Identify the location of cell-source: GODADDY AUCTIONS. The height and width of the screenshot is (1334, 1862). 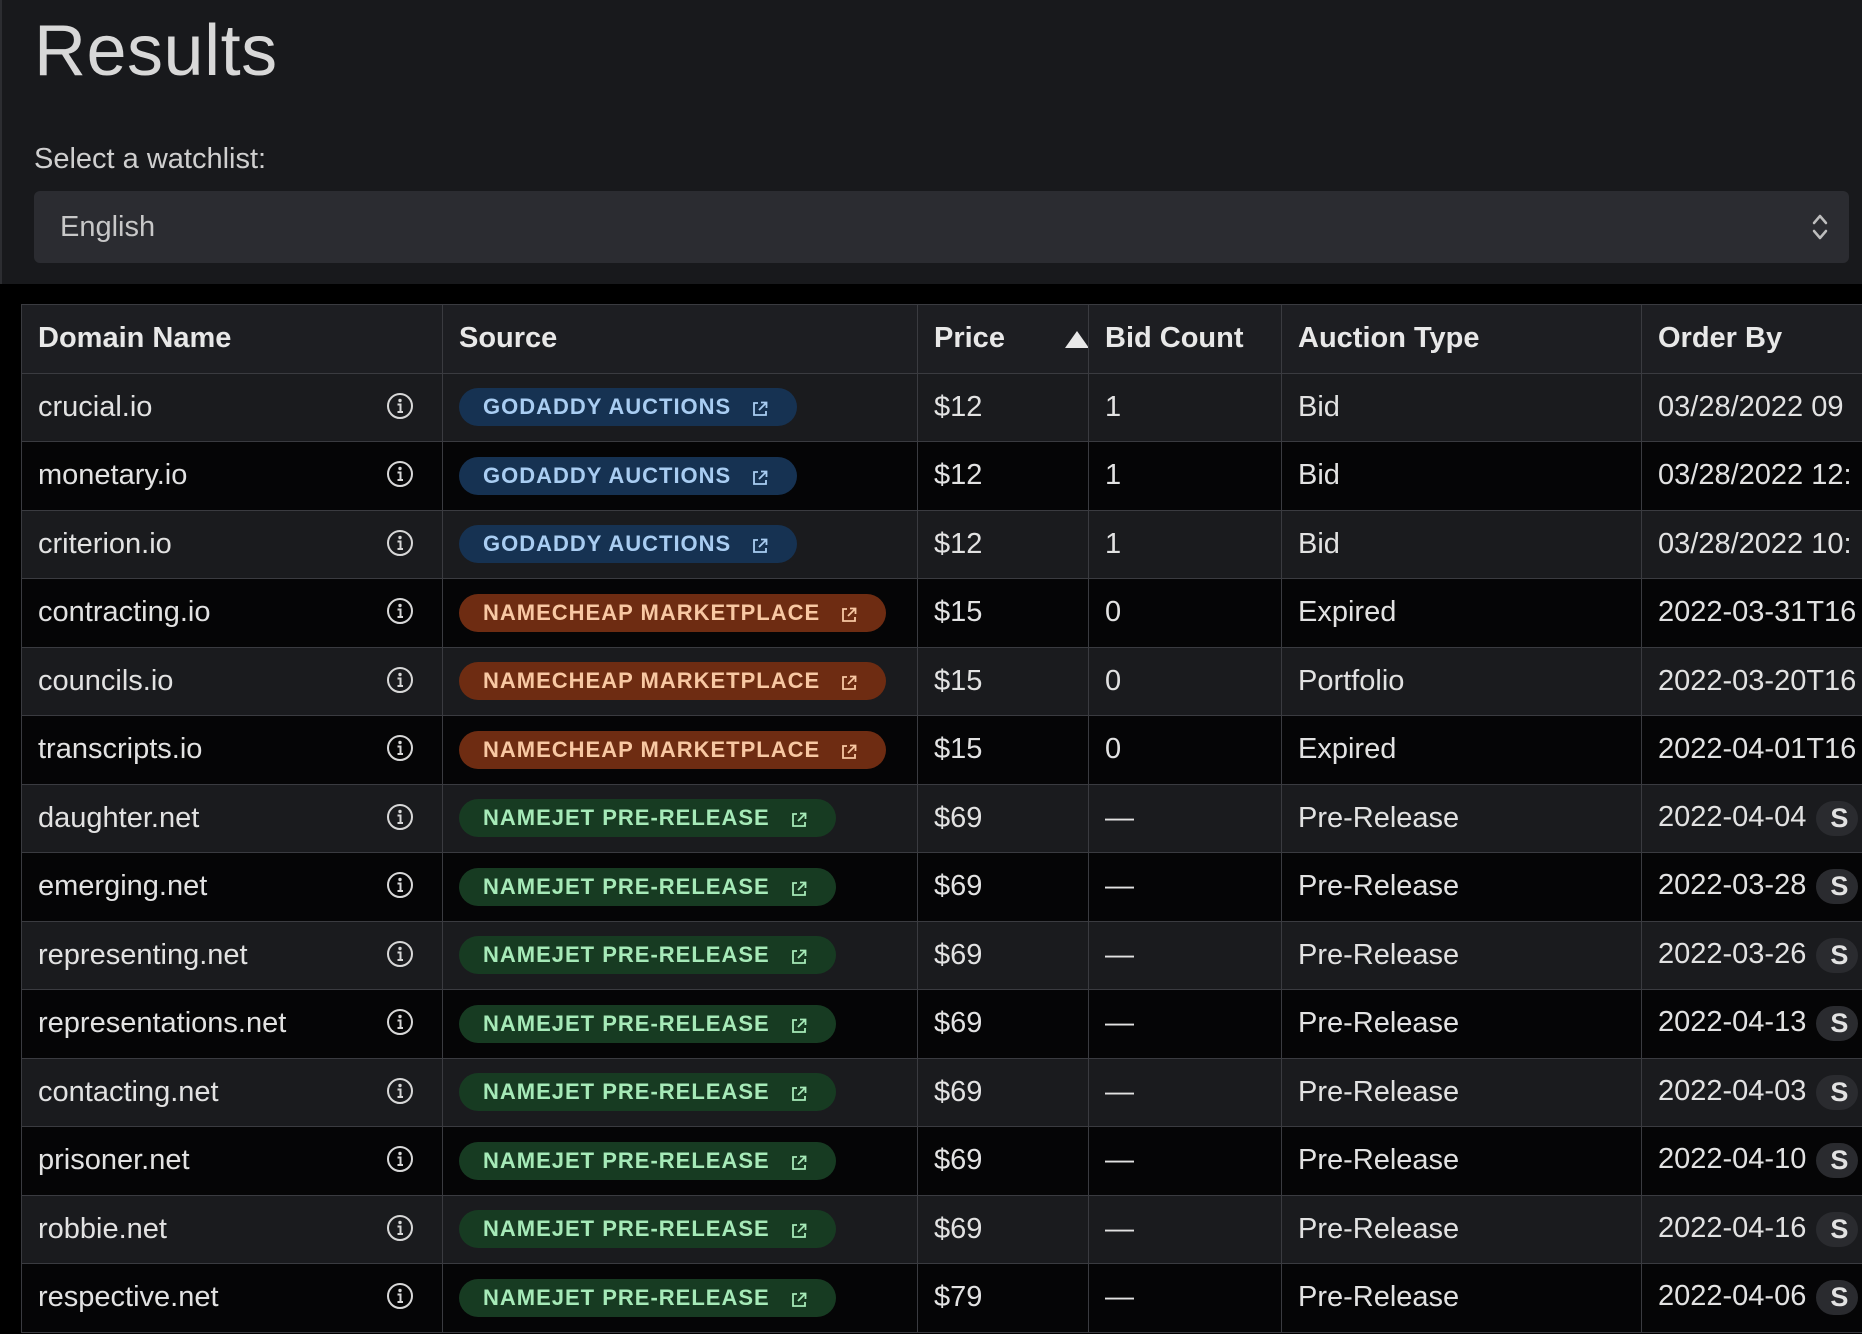
(680, 476).